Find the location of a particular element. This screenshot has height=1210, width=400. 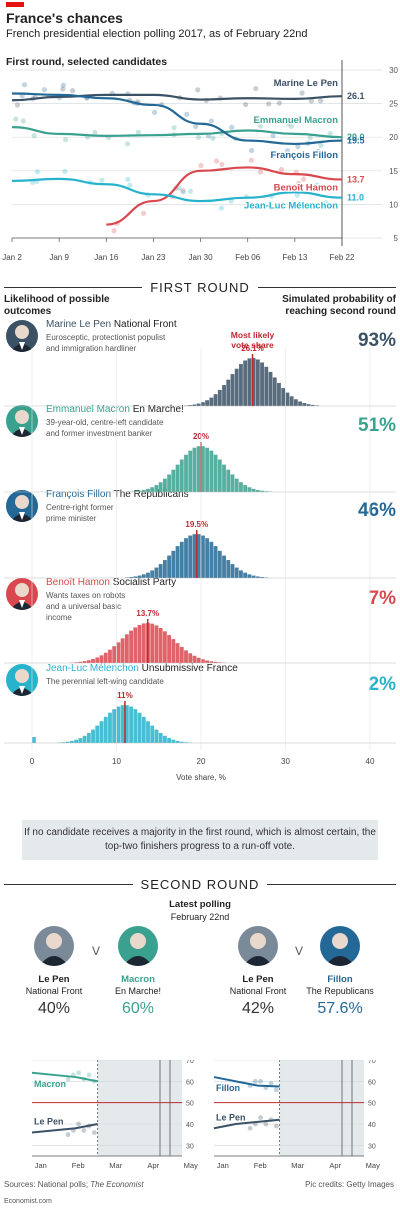

y-tick-label: 20 is located at coordinates (393, 137).